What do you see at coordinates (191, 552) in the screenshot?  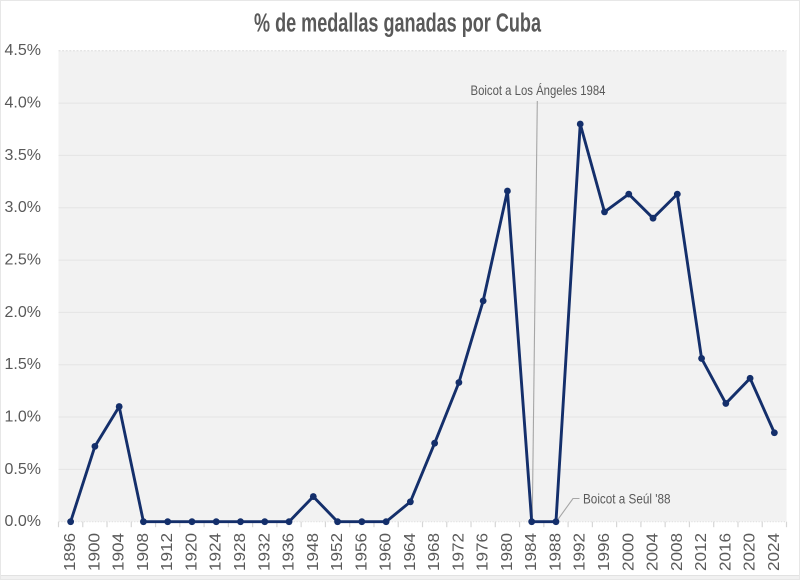 I see `svg-text: 1920` at bounding box center [191, 552].